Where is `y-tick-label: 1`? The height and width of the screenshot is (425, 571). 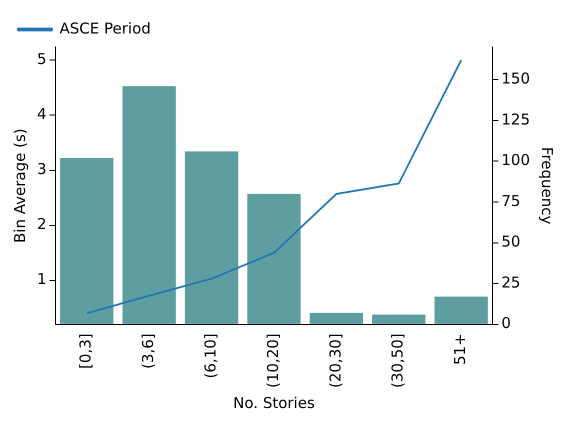
y-tick-label: 1 is located at coordinates (41, 279).